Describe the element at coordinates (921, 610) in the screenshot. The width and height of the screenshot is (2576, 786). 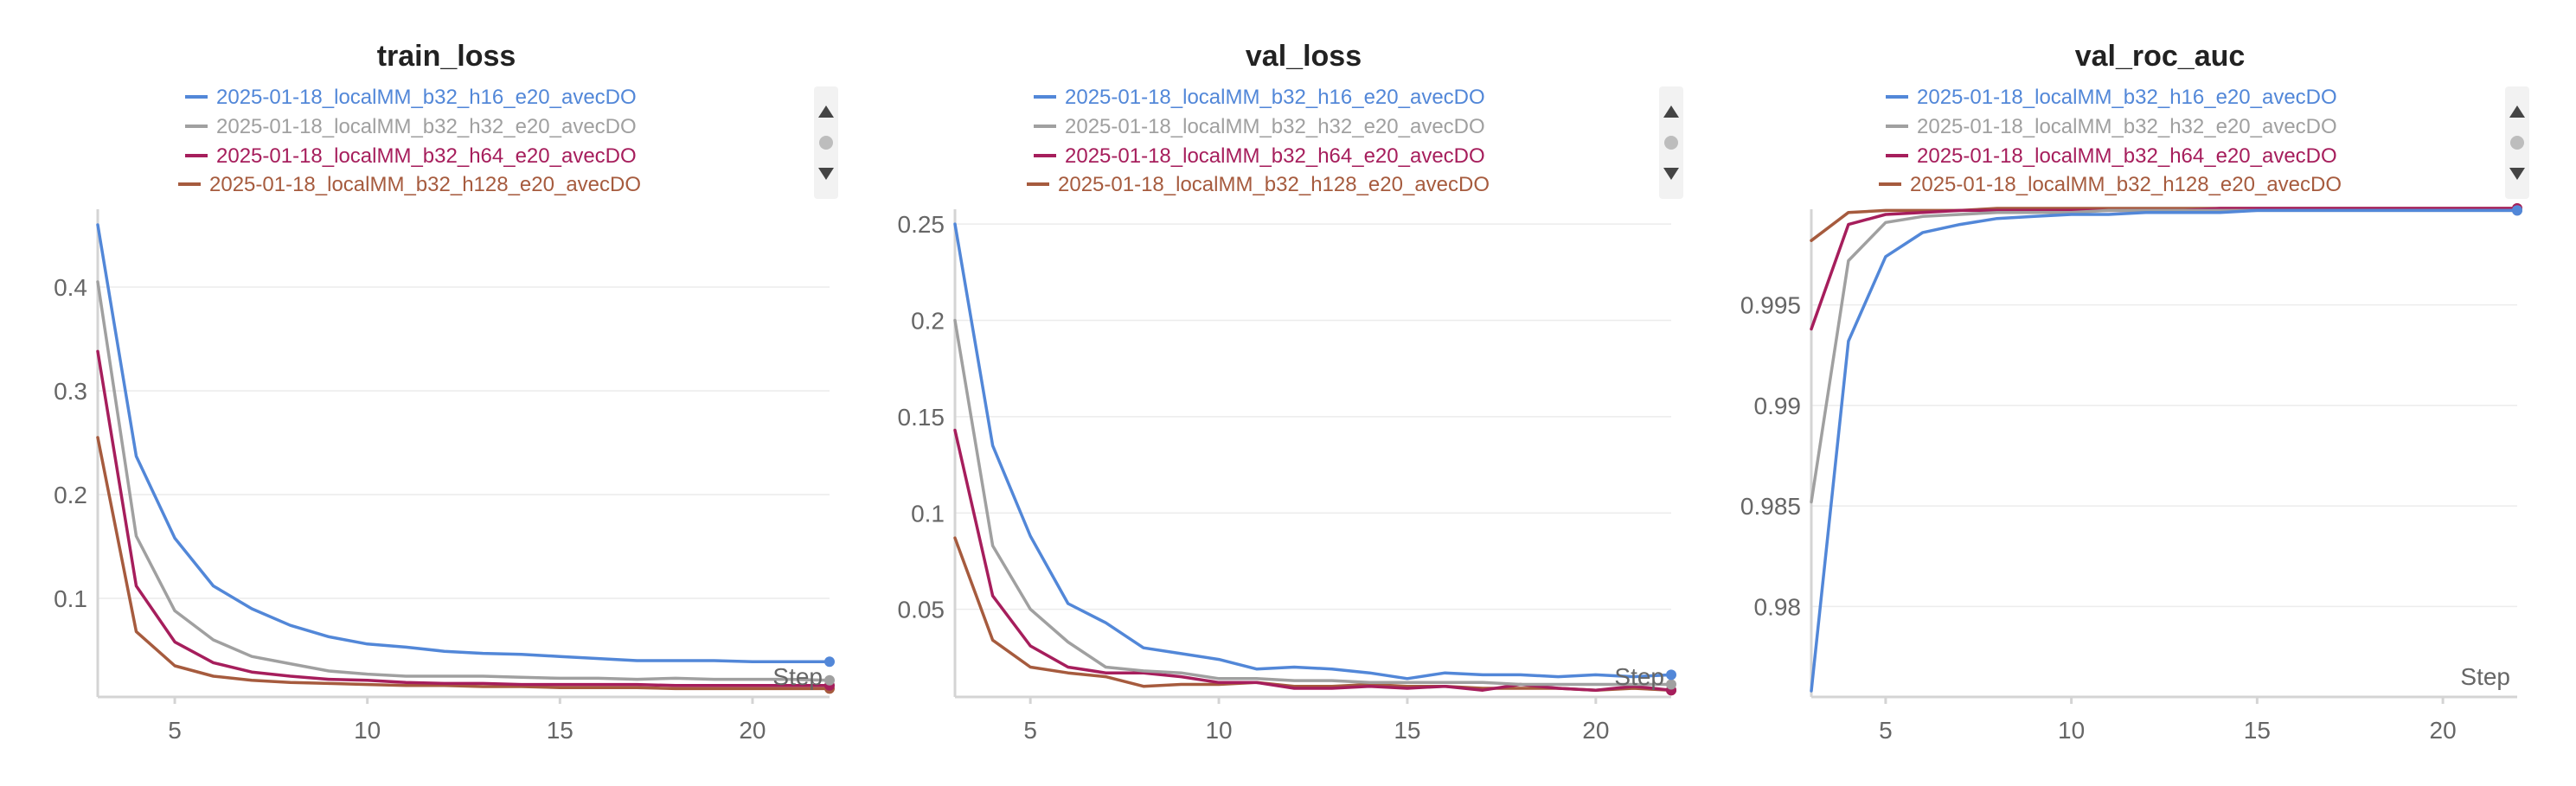
I see `y-tick-label: 0.05` at that location.